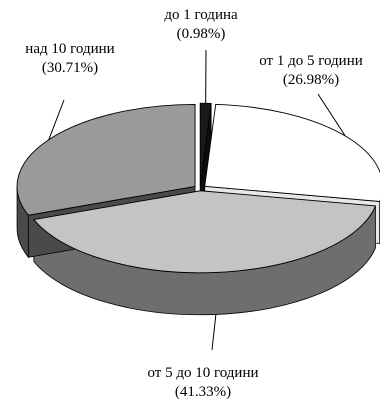  I want to click on leader-line, so click(214, 332).